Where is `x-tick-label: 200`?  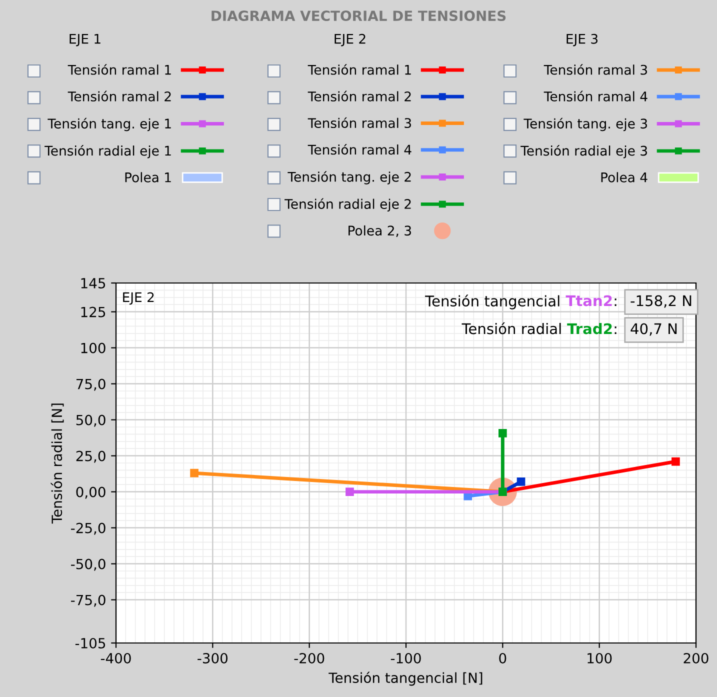
x-tick-label: 200 is located at coordinates (696, 658).